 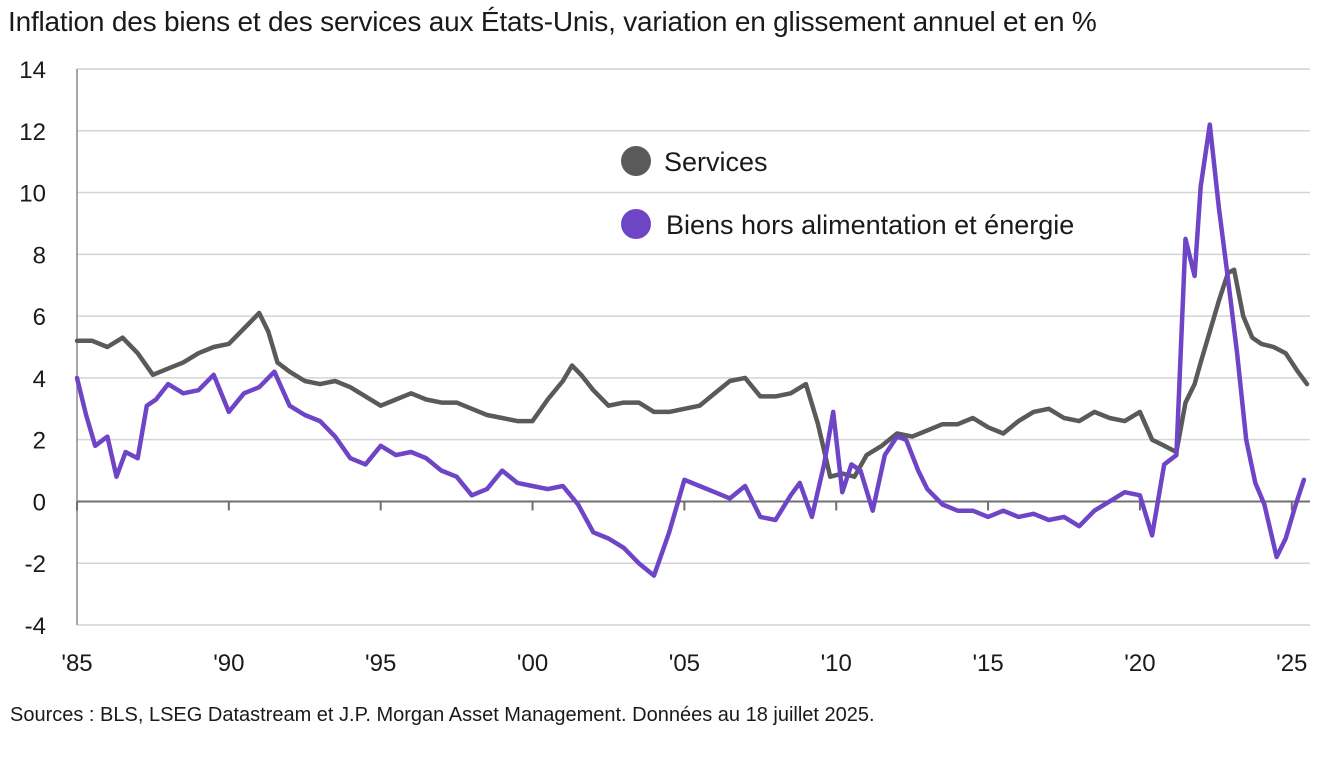 What do you see at coordinates (32, 70) in the screenshot?
I see `y-tick-label: 14` at bounding box center [32, 70].